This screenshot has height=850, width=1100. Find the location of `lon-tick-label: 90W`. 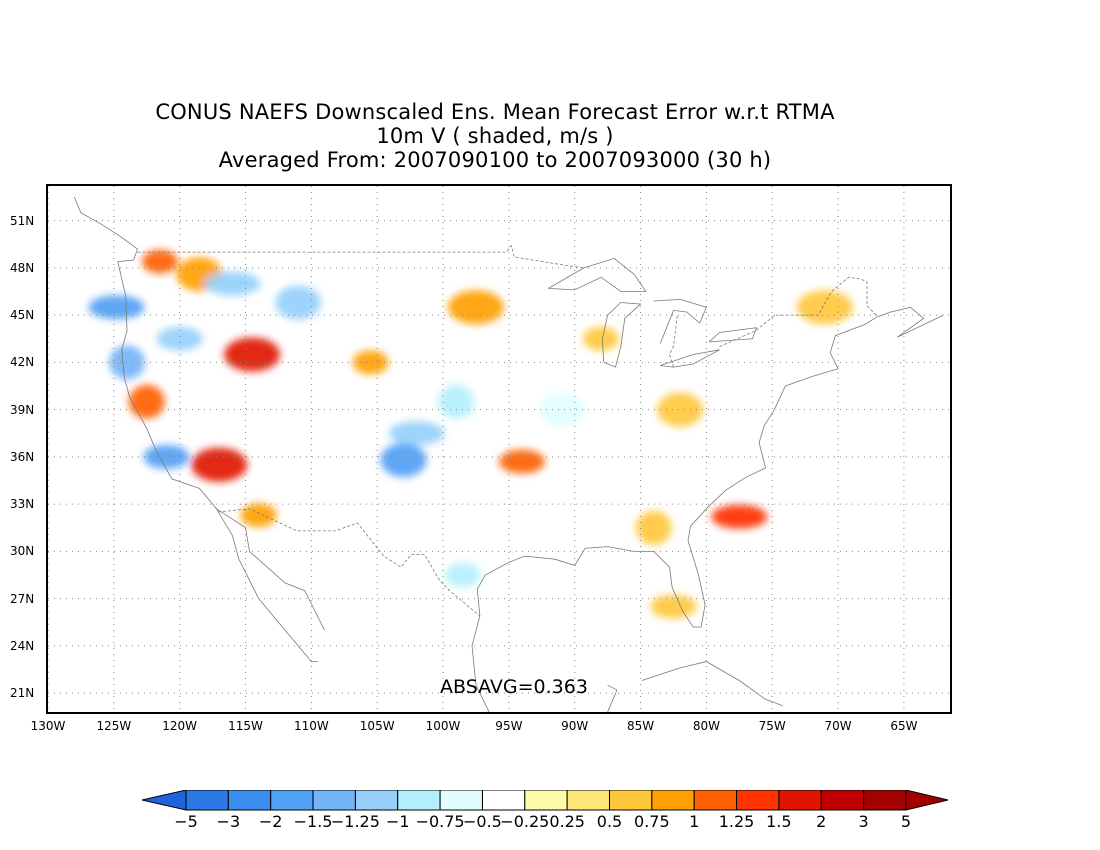

lon-tick-label: 90W is located at coordinates (575, 726).